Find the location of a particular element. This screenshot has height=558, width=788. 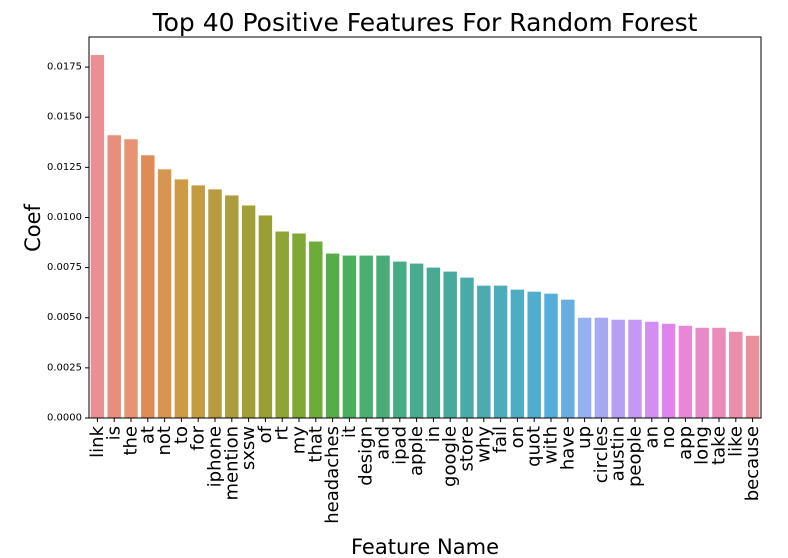

y-tick-label: 0.0000 is located at coordinates (64, 418).